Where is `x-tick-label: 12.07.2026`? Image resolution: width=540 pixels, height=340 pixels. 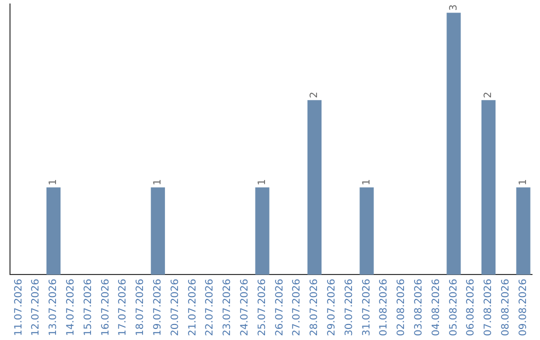
x-tick-label: 12.07.2026 is located at coordinates (36, 307).